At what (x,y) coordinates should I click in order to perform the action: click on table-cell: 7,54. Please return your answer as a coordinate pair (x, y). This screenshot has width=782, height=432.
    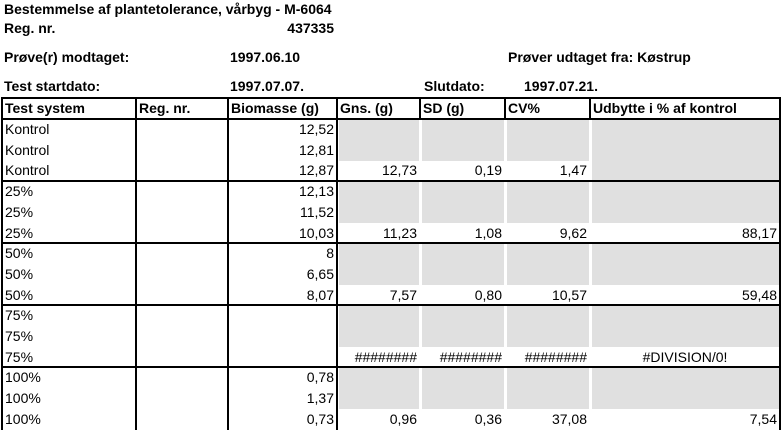
    Looking at the image, I should click on (763, 418).